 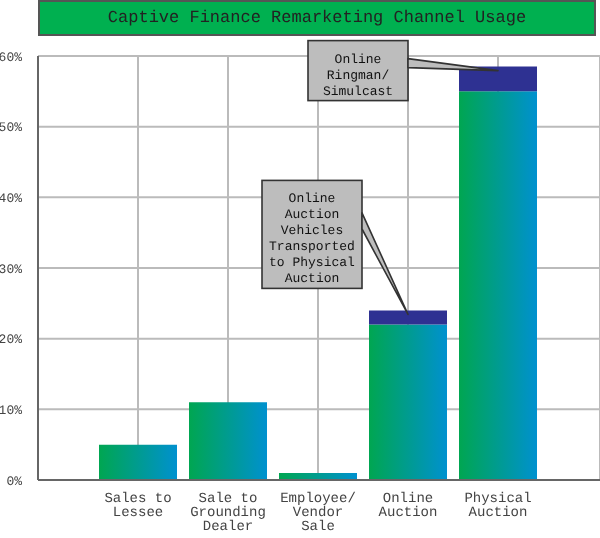 What do you see at coordinates (317, 18) in the screenshot?
I see `chart-title: Captive Finance Remarketing Channel Usage` at bounding box center [317, 18].